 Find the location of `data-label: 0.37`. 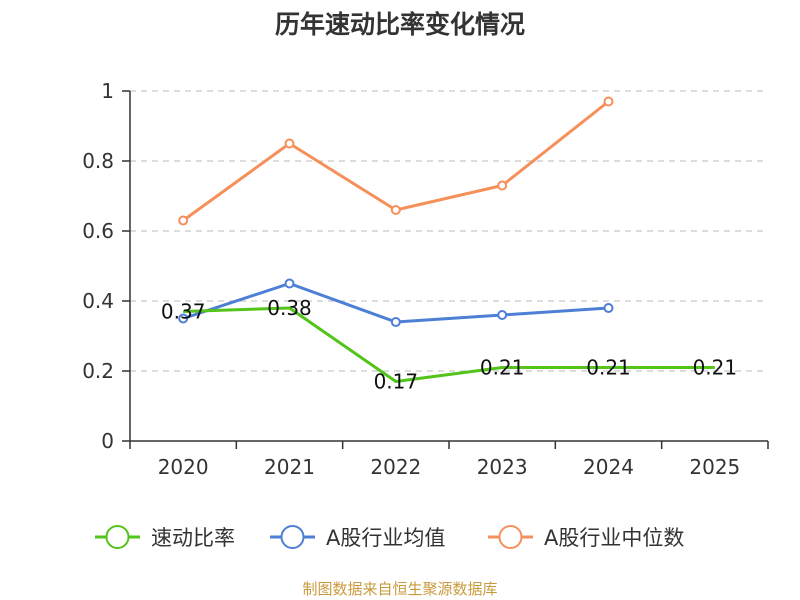

data-label: 0.37 is located at coordinates (183, 312).